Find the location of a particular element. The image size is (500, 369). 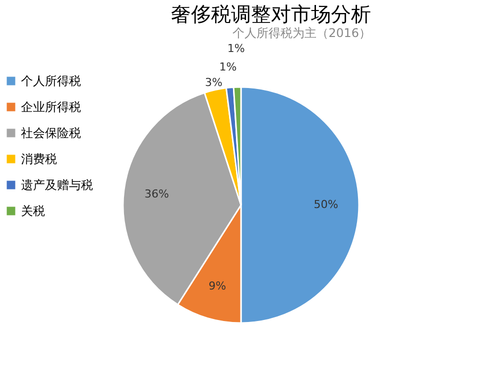

chart-title: 奢侈税调整对市场分析 is located at coordinates (271, 14).